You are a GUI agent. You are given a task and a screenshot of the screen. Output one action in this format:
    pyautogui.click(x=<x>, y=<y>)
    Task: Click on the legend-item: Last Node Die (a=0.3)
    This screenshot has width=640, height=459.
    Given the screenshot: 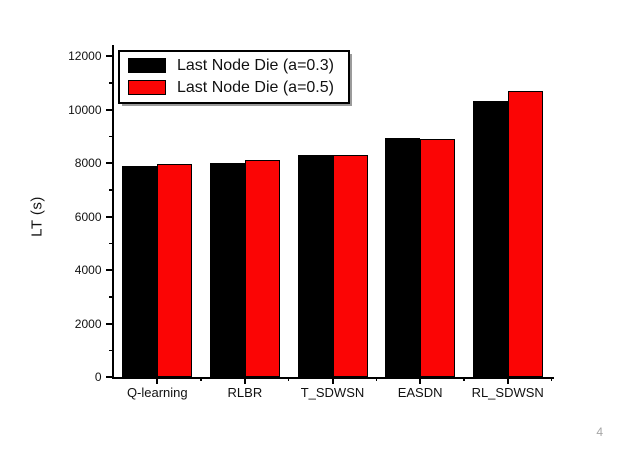 What is the action you would take?
    pyautogui.click(x=234, y=65)
    